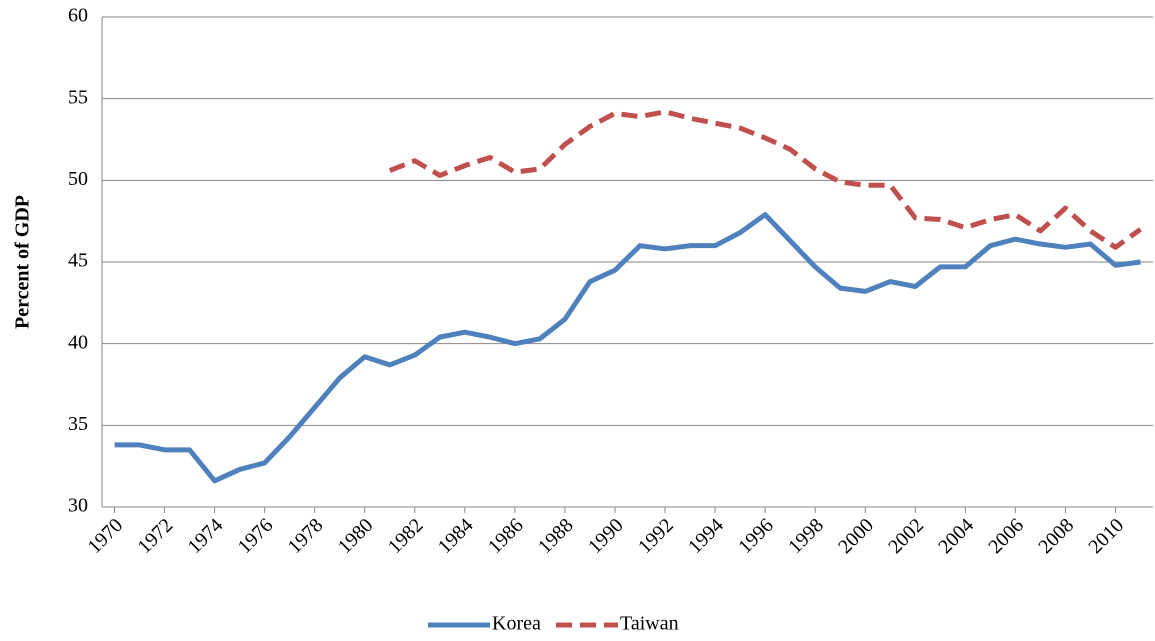 Image resolution: width=1155 pixels, height=641 pixels. Describe the element at coordinates (1056, 536) in the screenshot. I see `x-tick-label: 2008` at that location.